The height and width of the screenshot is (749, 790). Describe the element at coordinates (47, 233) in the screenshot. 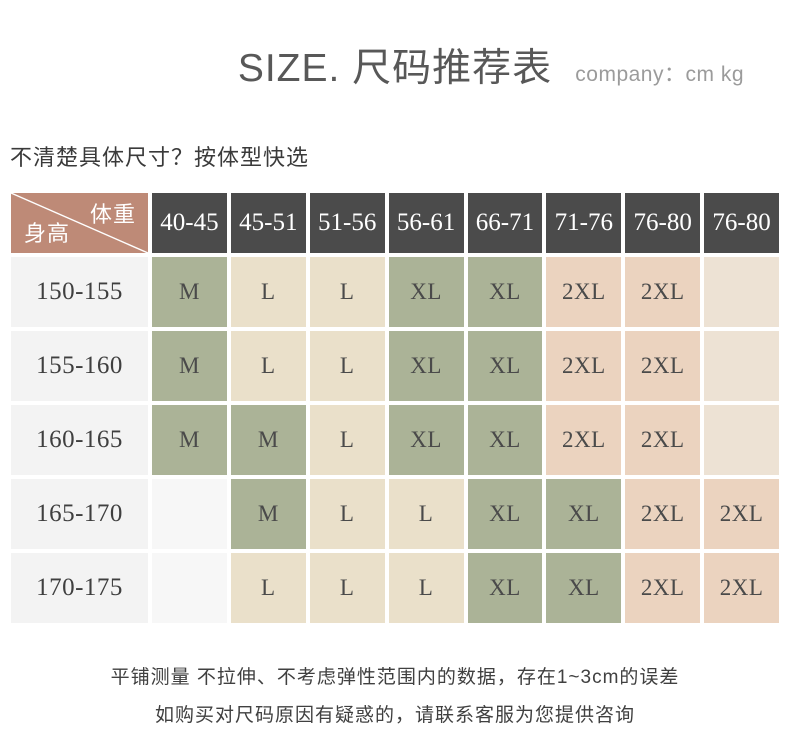

I see `corner-height-label: 身高` at that location.